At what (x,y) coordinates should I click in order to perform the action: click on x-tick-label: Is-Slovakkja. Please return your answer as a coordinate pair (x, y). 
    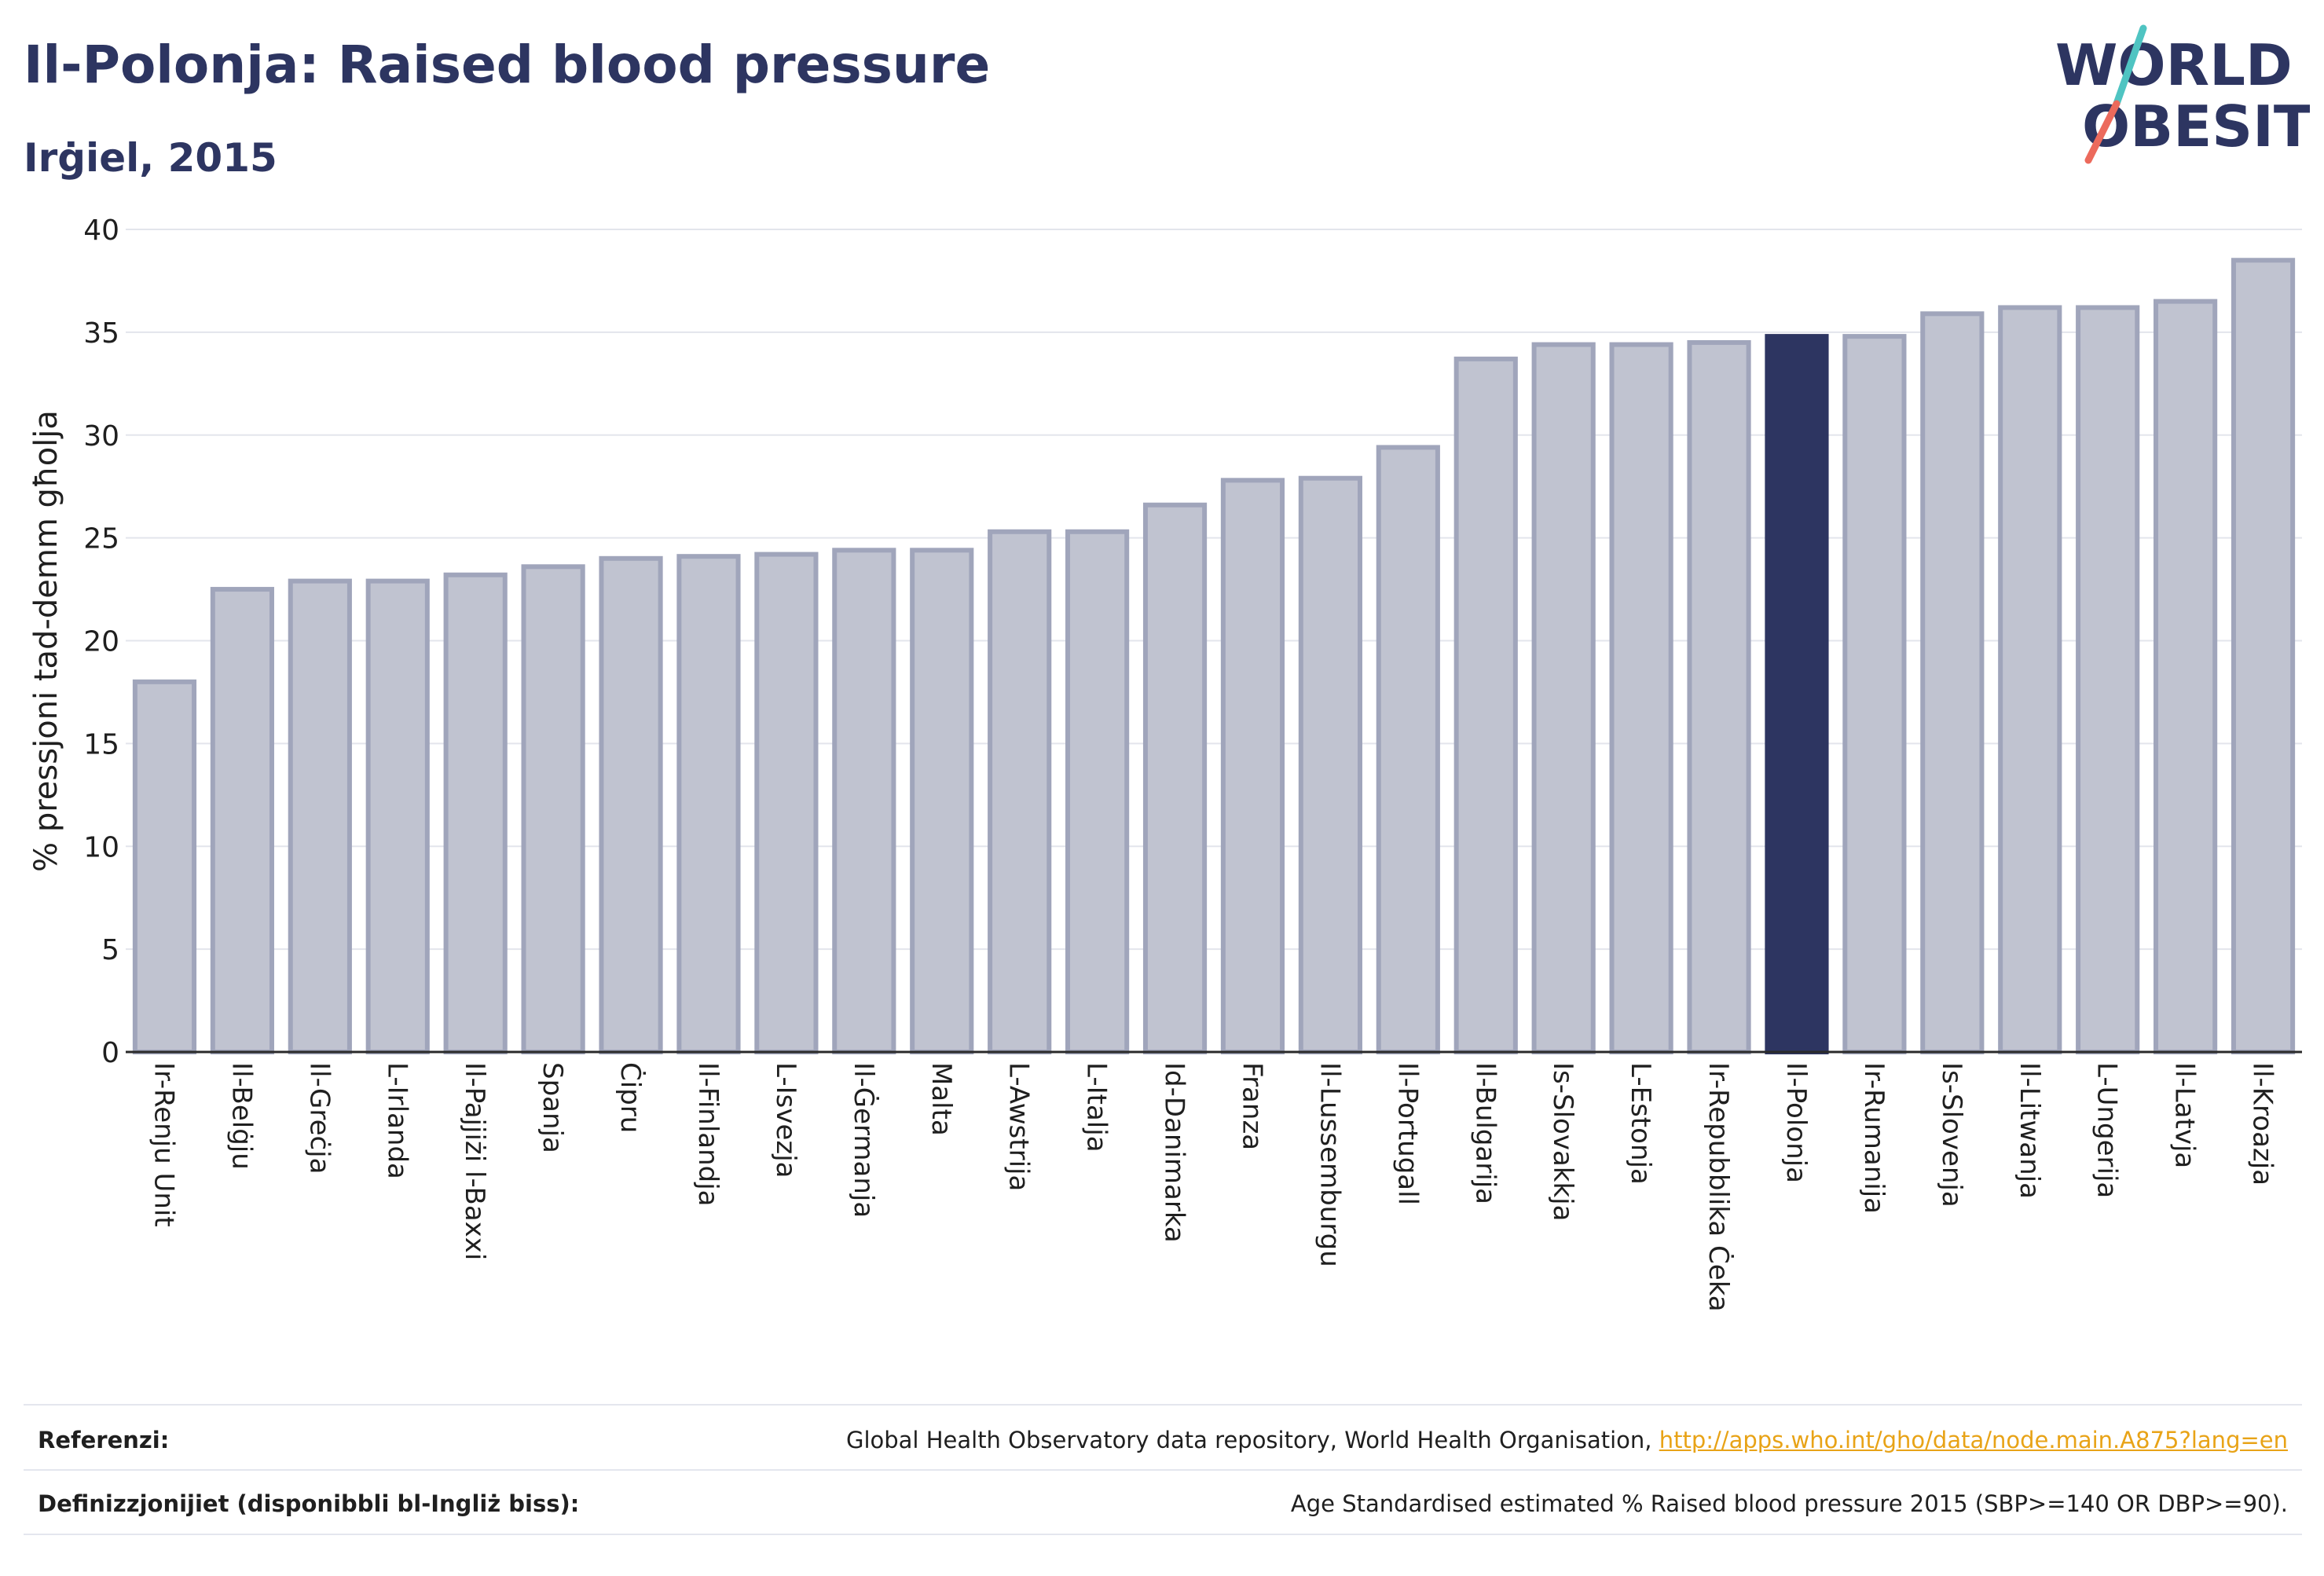
    Looking at the image, I should click on (1562, 1141).